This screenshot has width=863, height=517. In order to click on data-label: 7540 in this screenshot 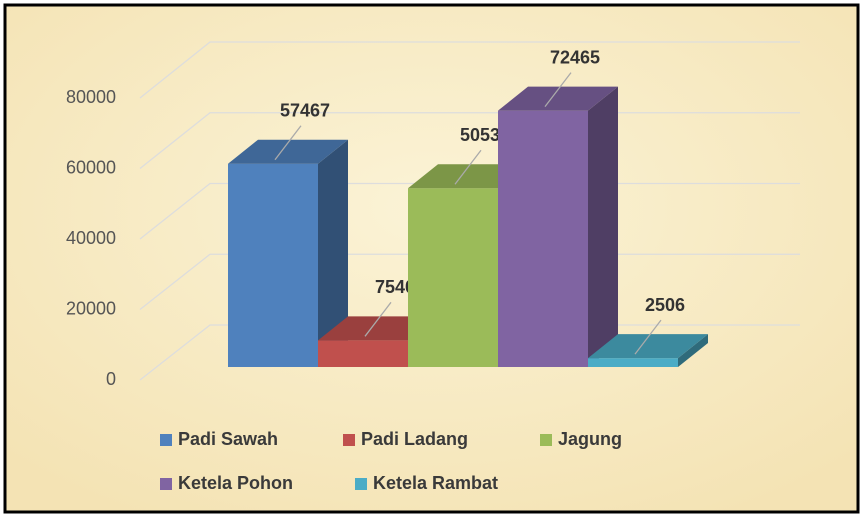, I will do `click(395, 287)`.